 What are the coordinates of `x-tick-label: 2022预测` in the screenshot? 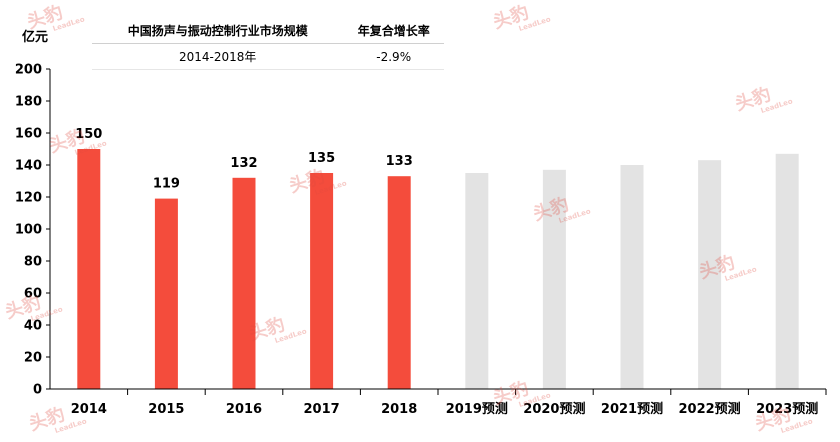 It's located at (710, 409).